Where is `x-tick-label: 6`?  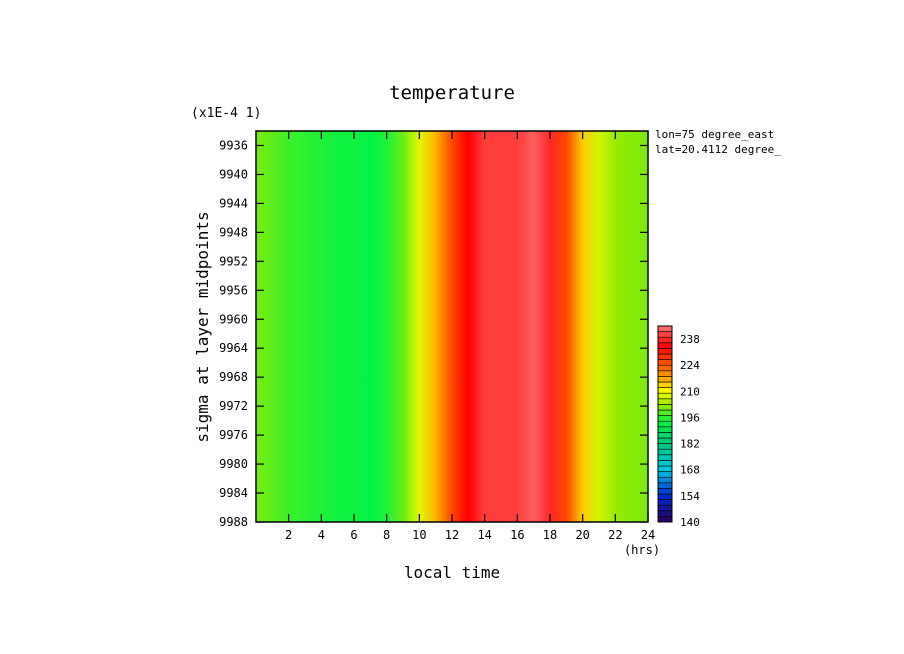
x-tick-label: 6 is located at coordinates (353, 535).